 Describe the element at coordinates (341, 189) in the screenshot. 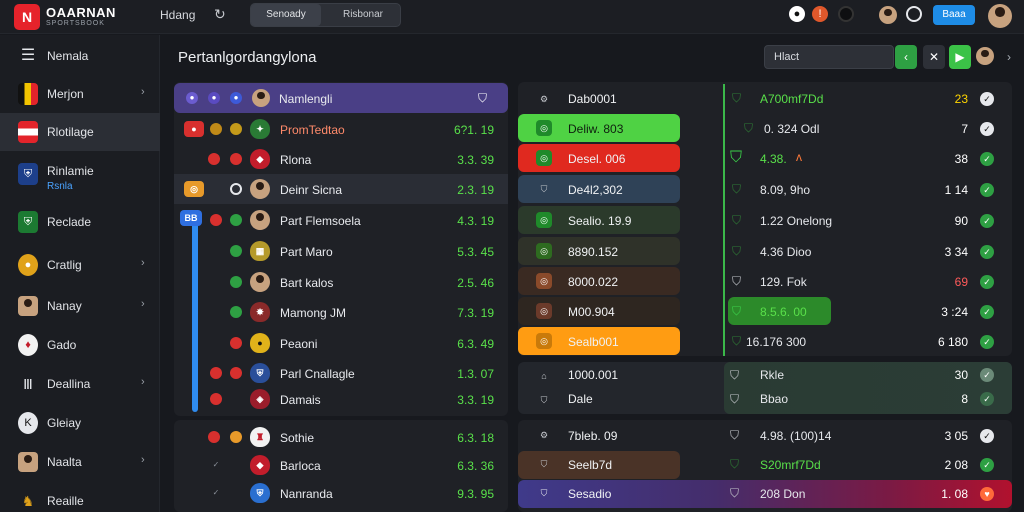

I see `table-row: ◎ Deinr Sicna 2.3. 19` at that location.